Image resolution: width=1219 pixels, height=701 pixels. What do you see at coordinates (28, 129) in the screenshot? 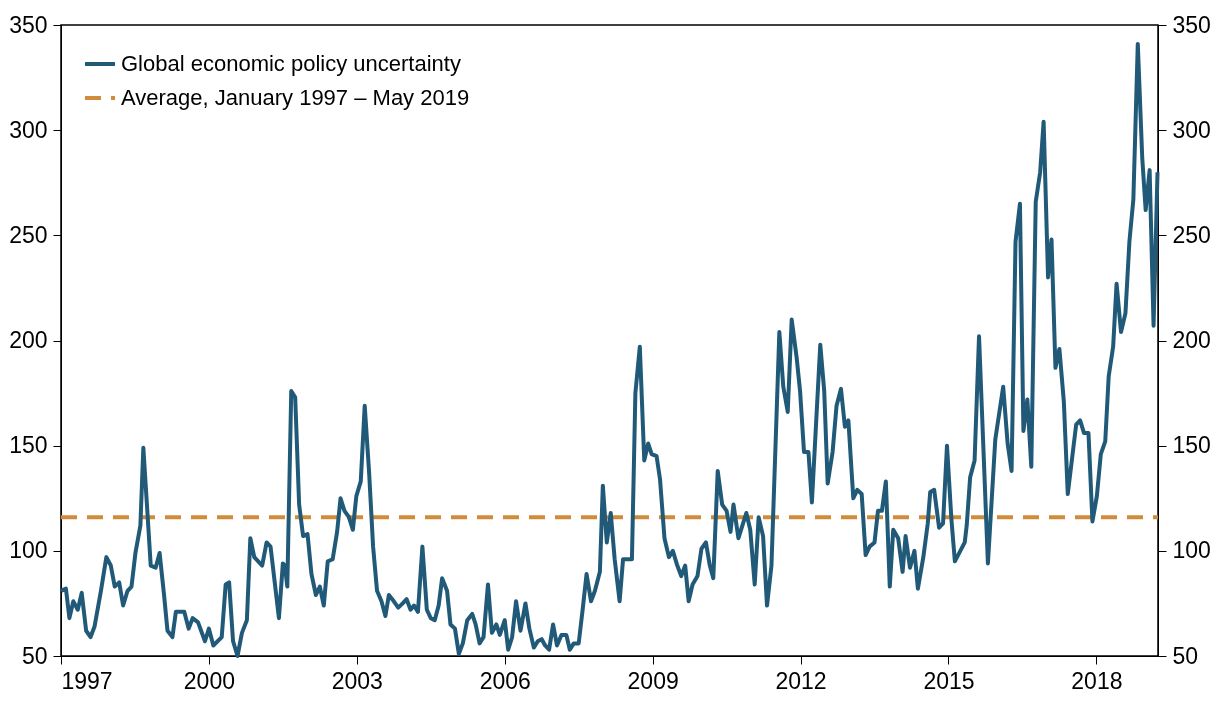
I see `y-tick-label: 300` at bounding box center [28, 129].